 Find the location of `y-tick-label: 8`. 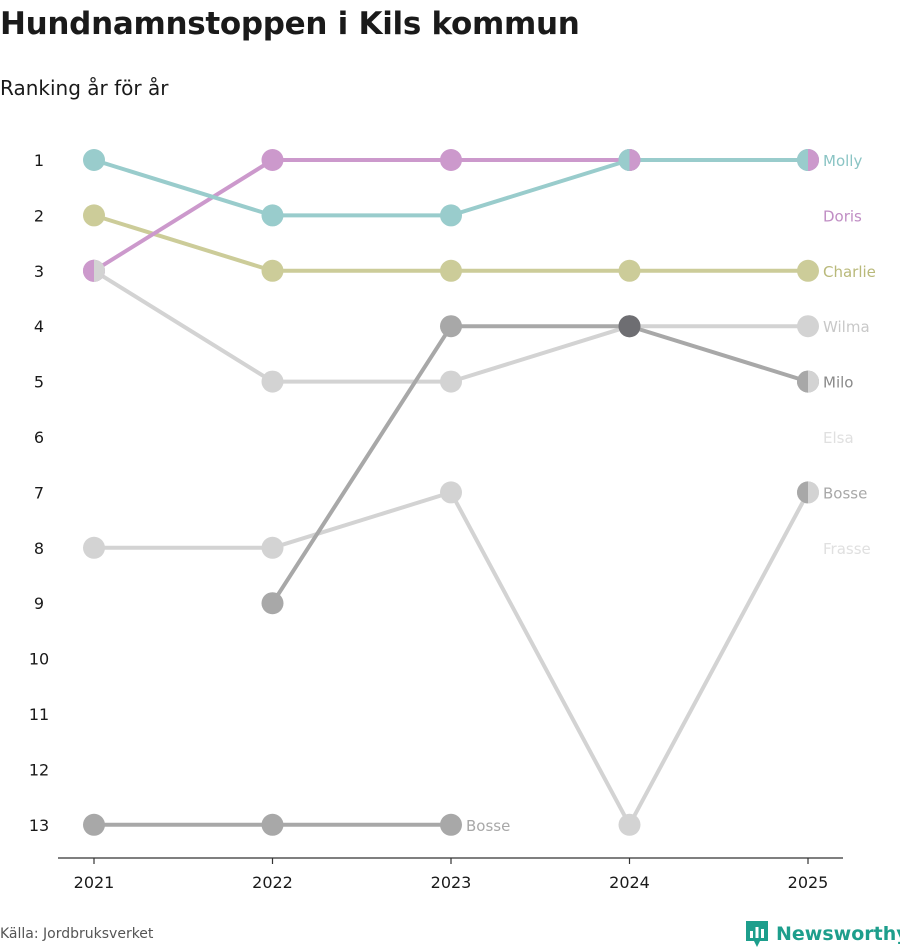

y-tick-label: 8 is located at coordinates (39, 548).